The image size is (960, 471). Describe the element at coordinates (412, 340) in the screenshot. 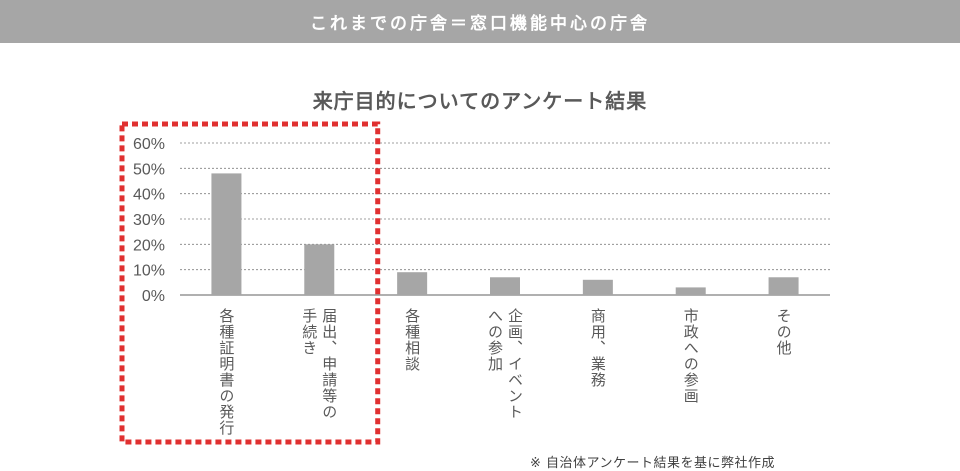

I see `category-label: 各種相談` at that location.